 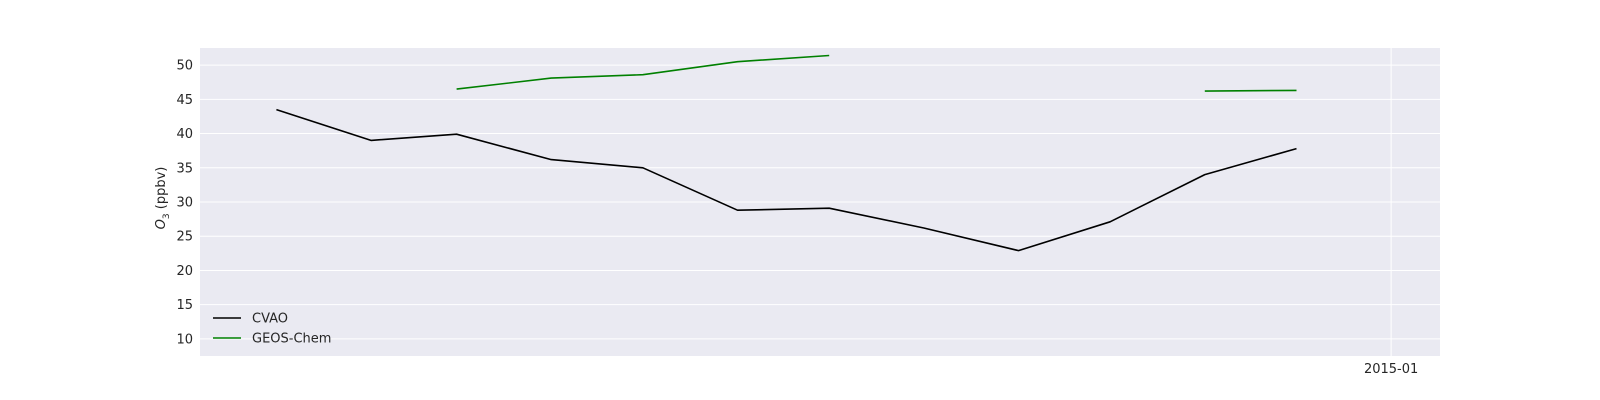 What do you see at coordinates (184, 237) in the screenshot?
I see `y-tick-label-25: 25` at bounding box center [184, 237].